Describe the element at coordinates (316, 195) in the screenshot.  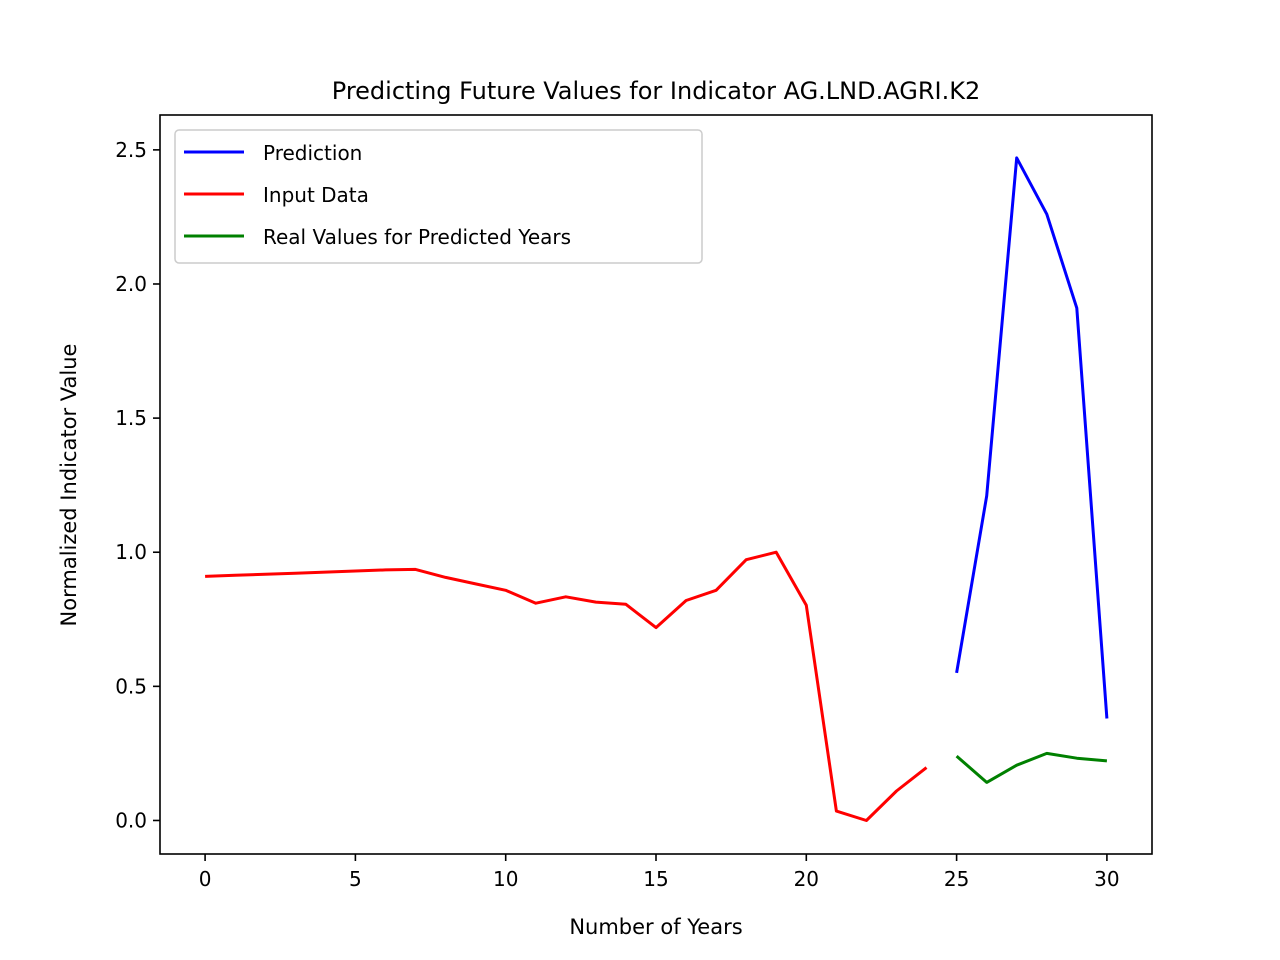
I see `legend-label-input-data: Input Data` at that location.